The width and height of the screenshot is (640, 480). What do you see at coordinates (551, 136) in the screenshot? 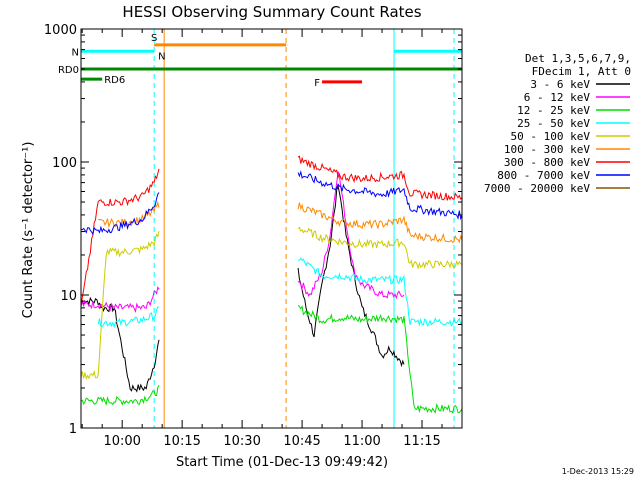
I see `legend-label: 50 - 100 keV` at bounding box center [551, 136].